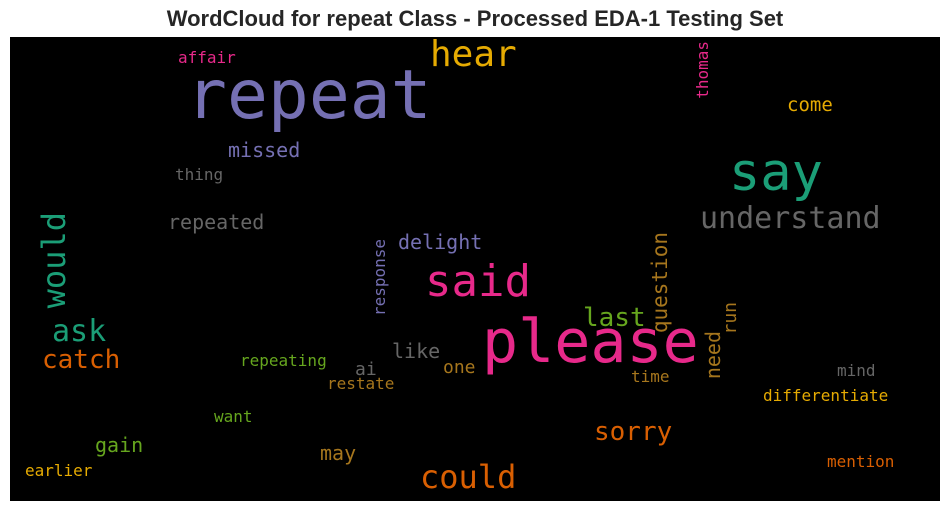  Describe the element at coordinates (856, 370) in the screenshot. I see `word-mind: mind` at that location.